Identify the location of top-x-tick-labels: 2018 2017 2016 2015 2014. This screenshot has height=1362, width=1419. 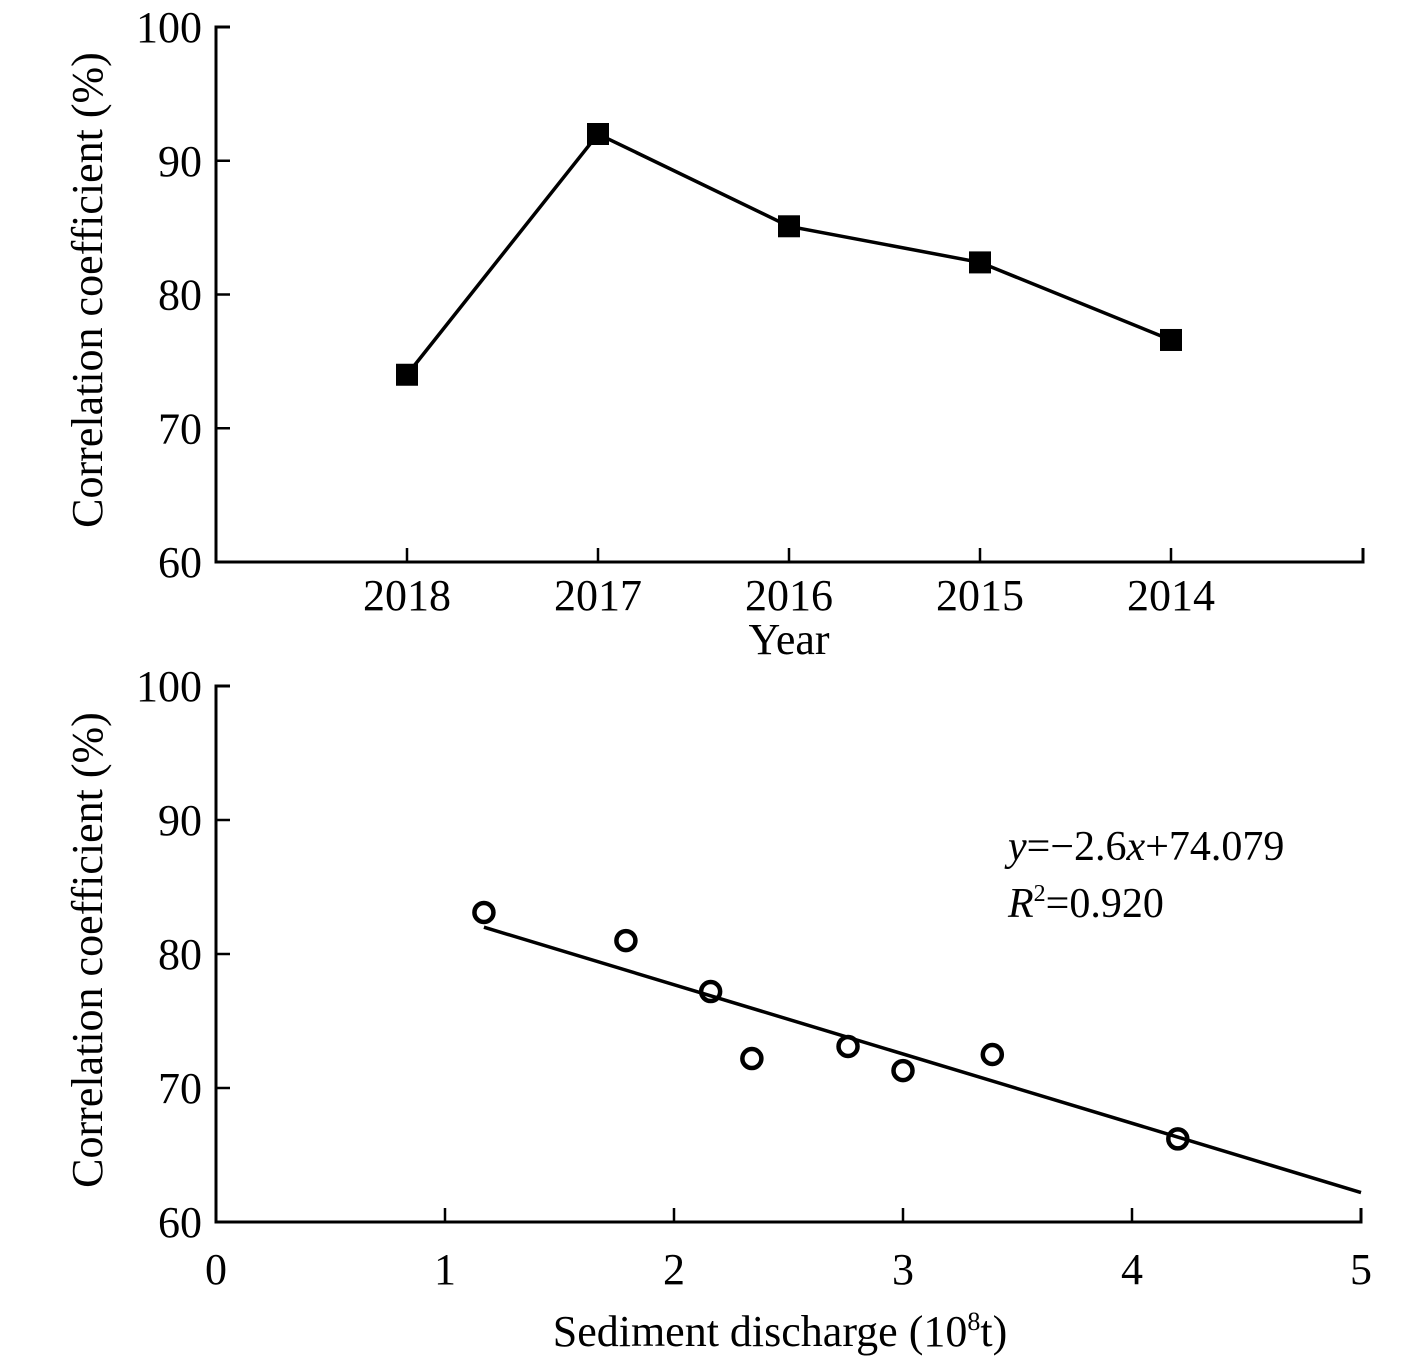
(789, 595).